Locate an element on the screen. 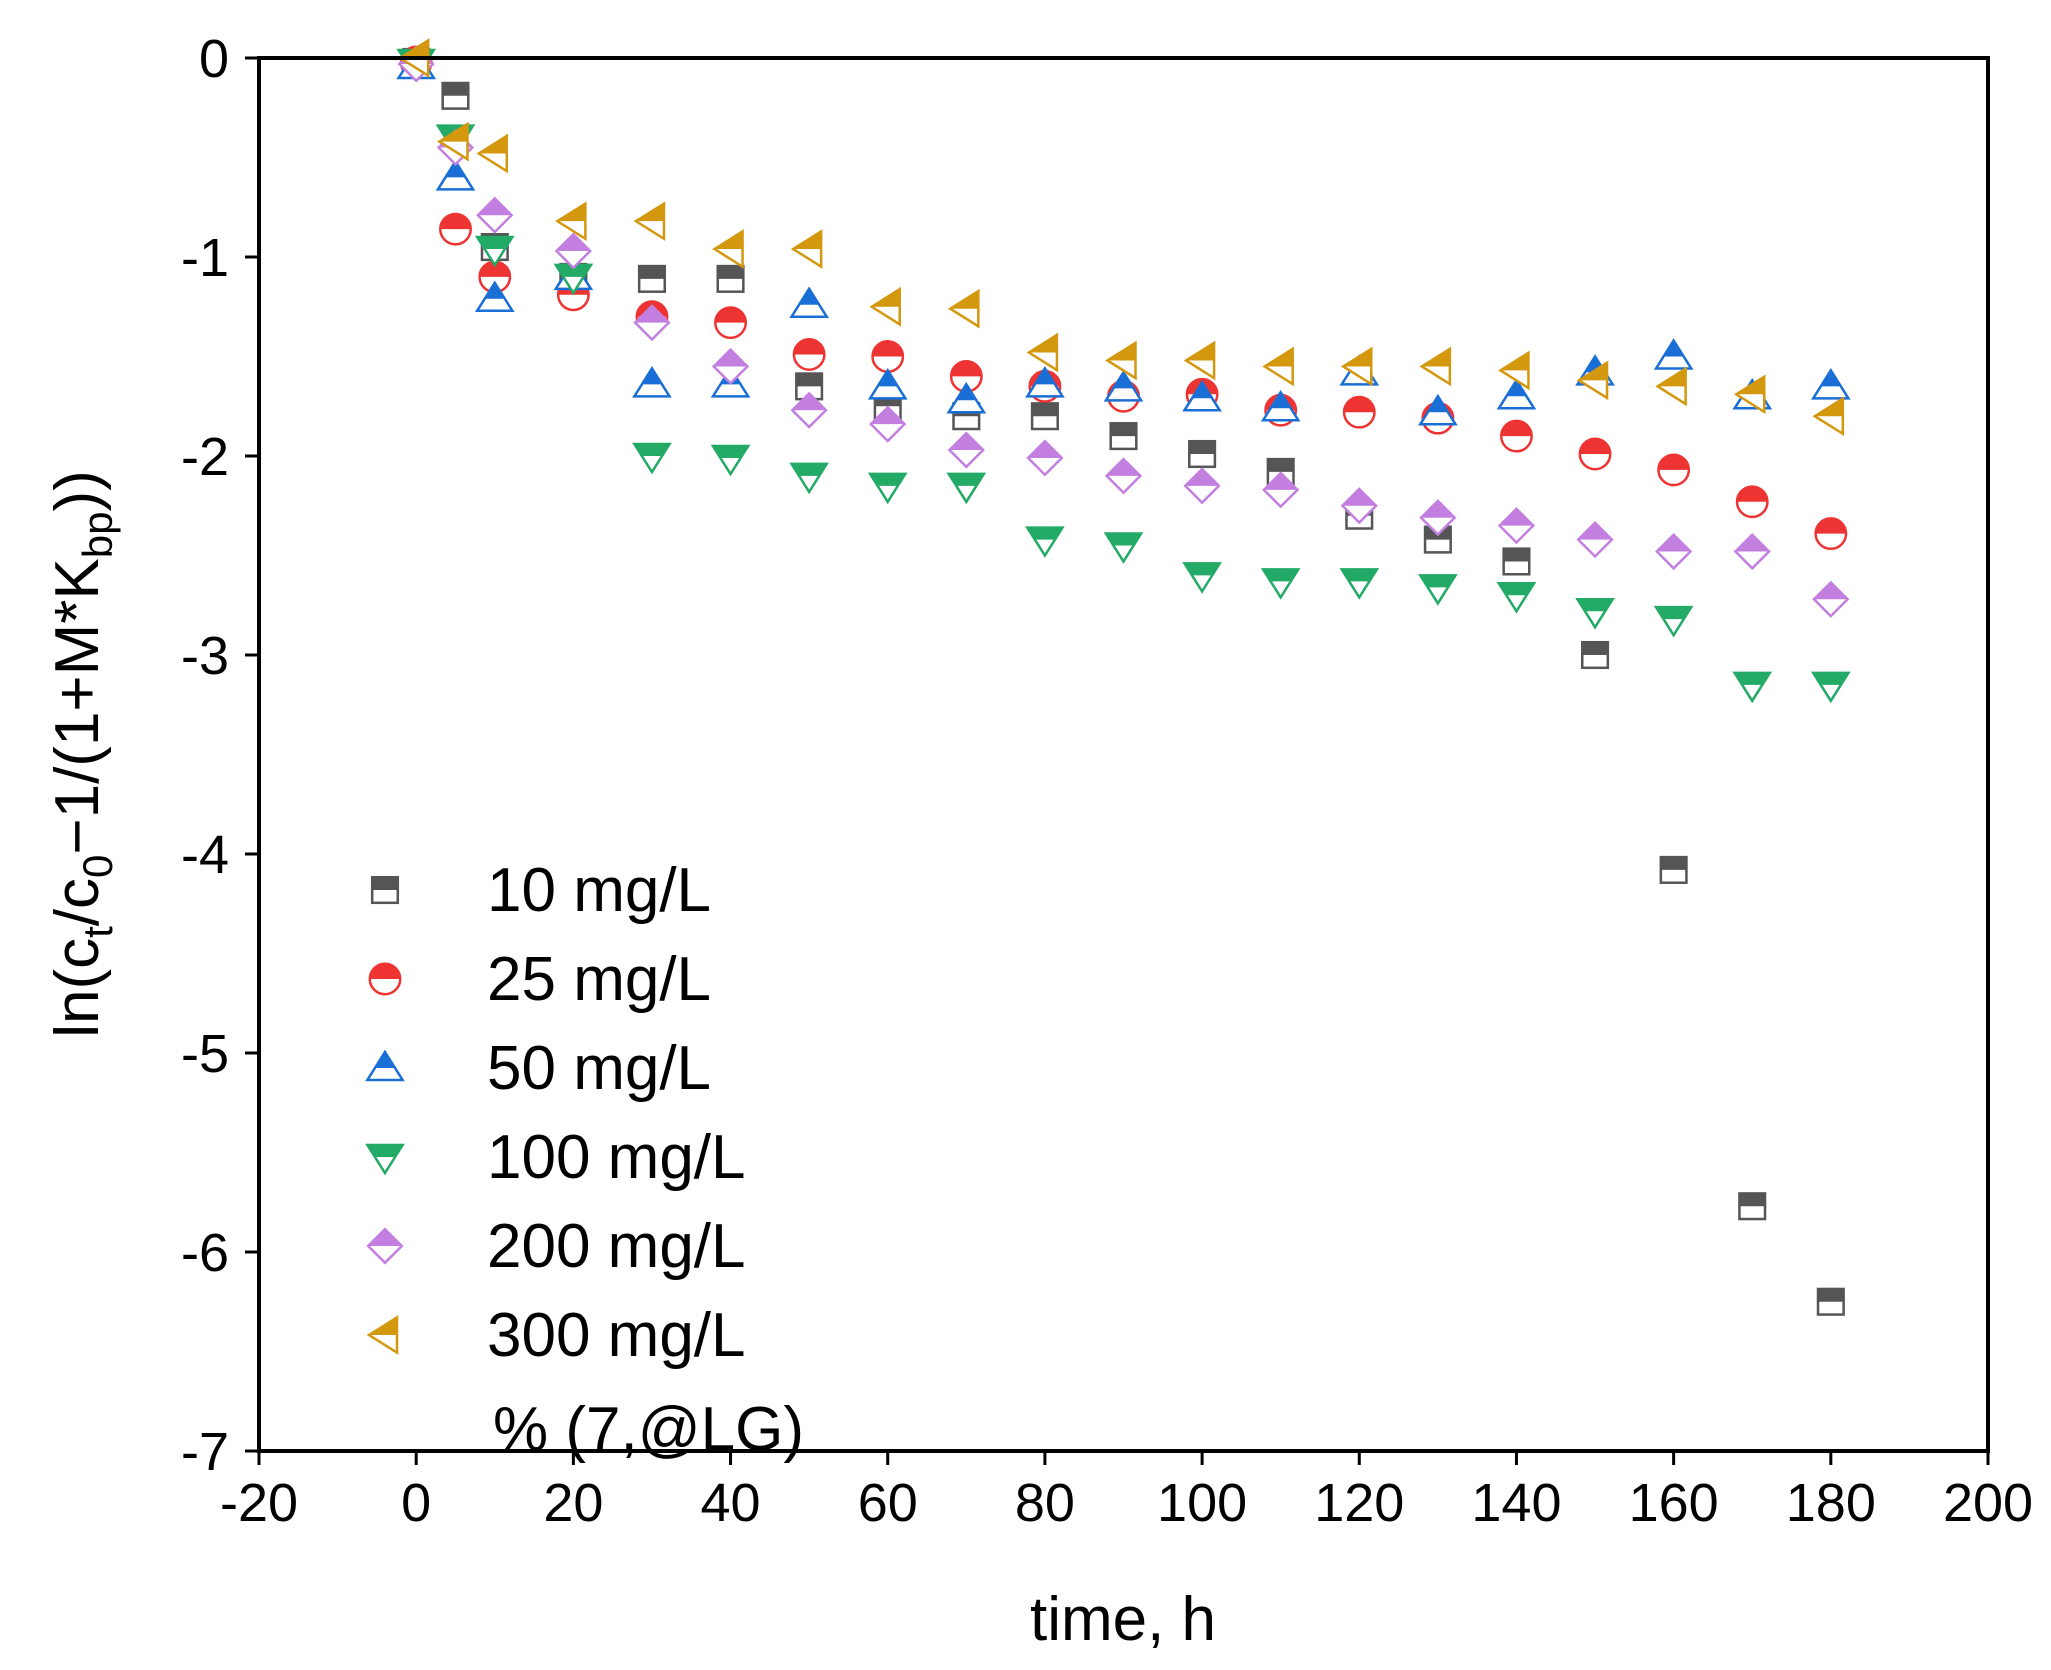 The height and width of the screenshot is (1670, 2051). y-tick-label: 0 is located at coordinates (214, 59).